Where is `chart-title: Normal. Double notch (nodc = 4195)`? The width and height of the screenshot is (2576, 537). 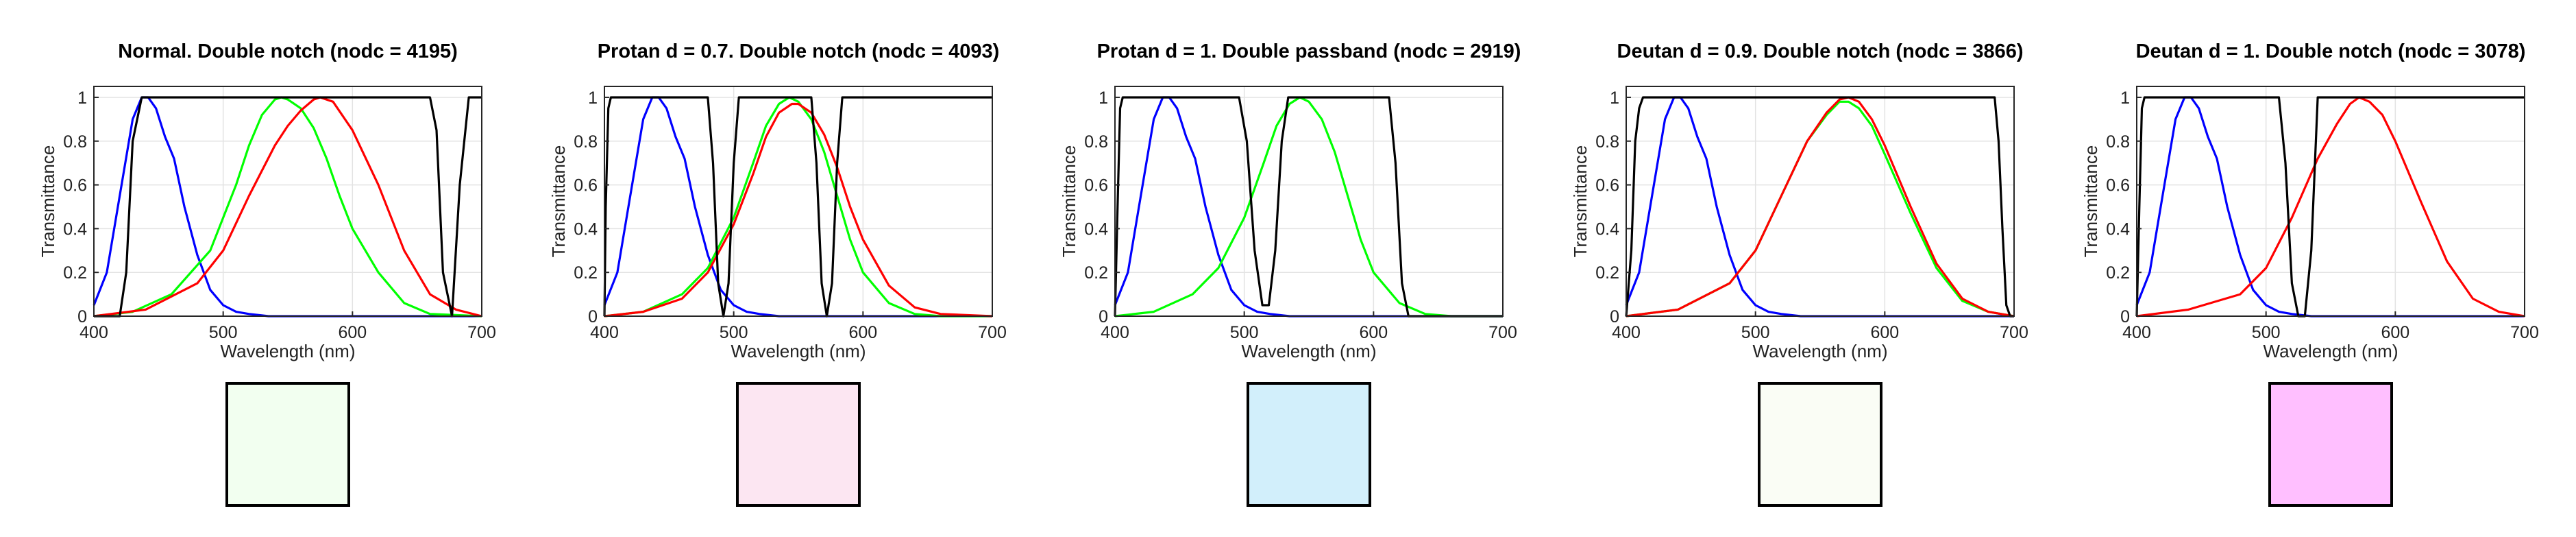 chart-title: Normal. Double notch (nodc = 4195) is located at coordinates (288, 51).